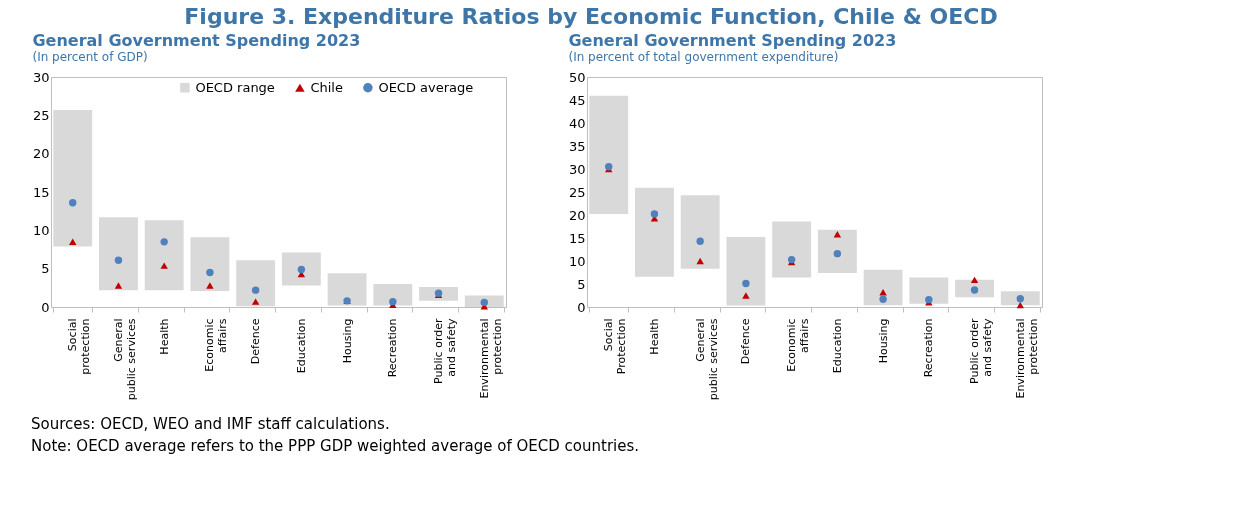 This screenshot has height=512, width=1246. Describe the element at coordinates (90, 57) in the screenshot. I see `chart-subtitle: (In percent of GDP)` at that location.